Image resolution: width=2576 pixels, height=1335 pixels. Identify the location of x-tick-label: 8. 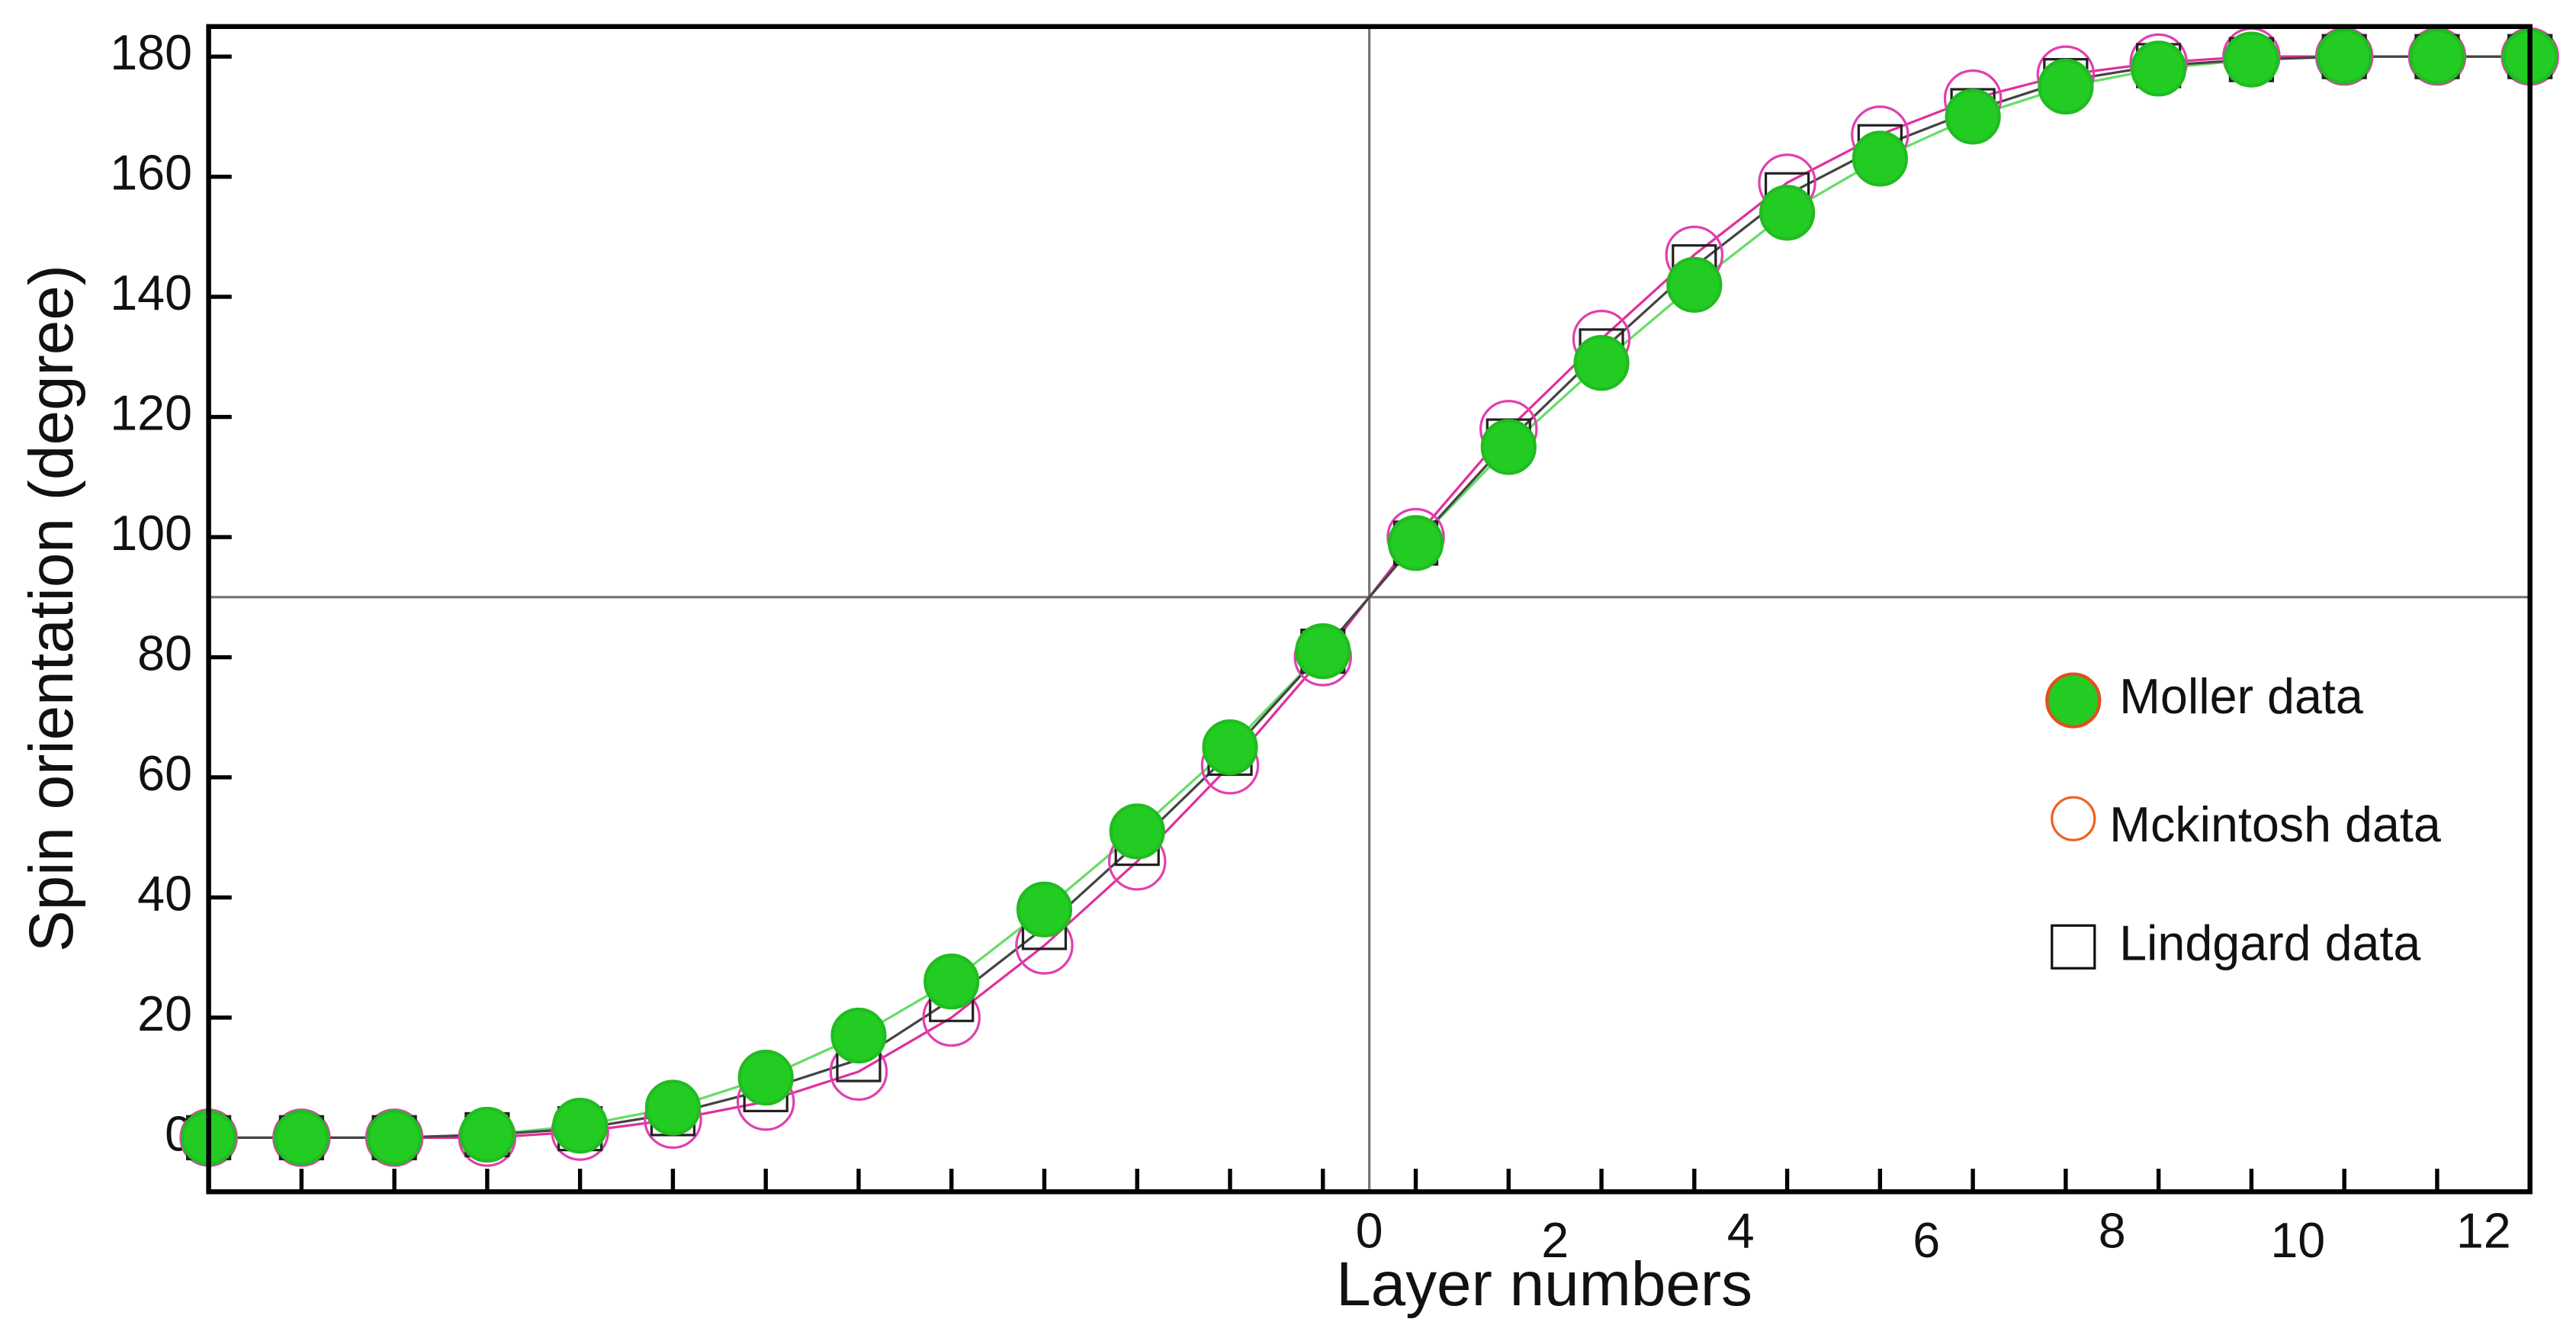
(2112, 1230).